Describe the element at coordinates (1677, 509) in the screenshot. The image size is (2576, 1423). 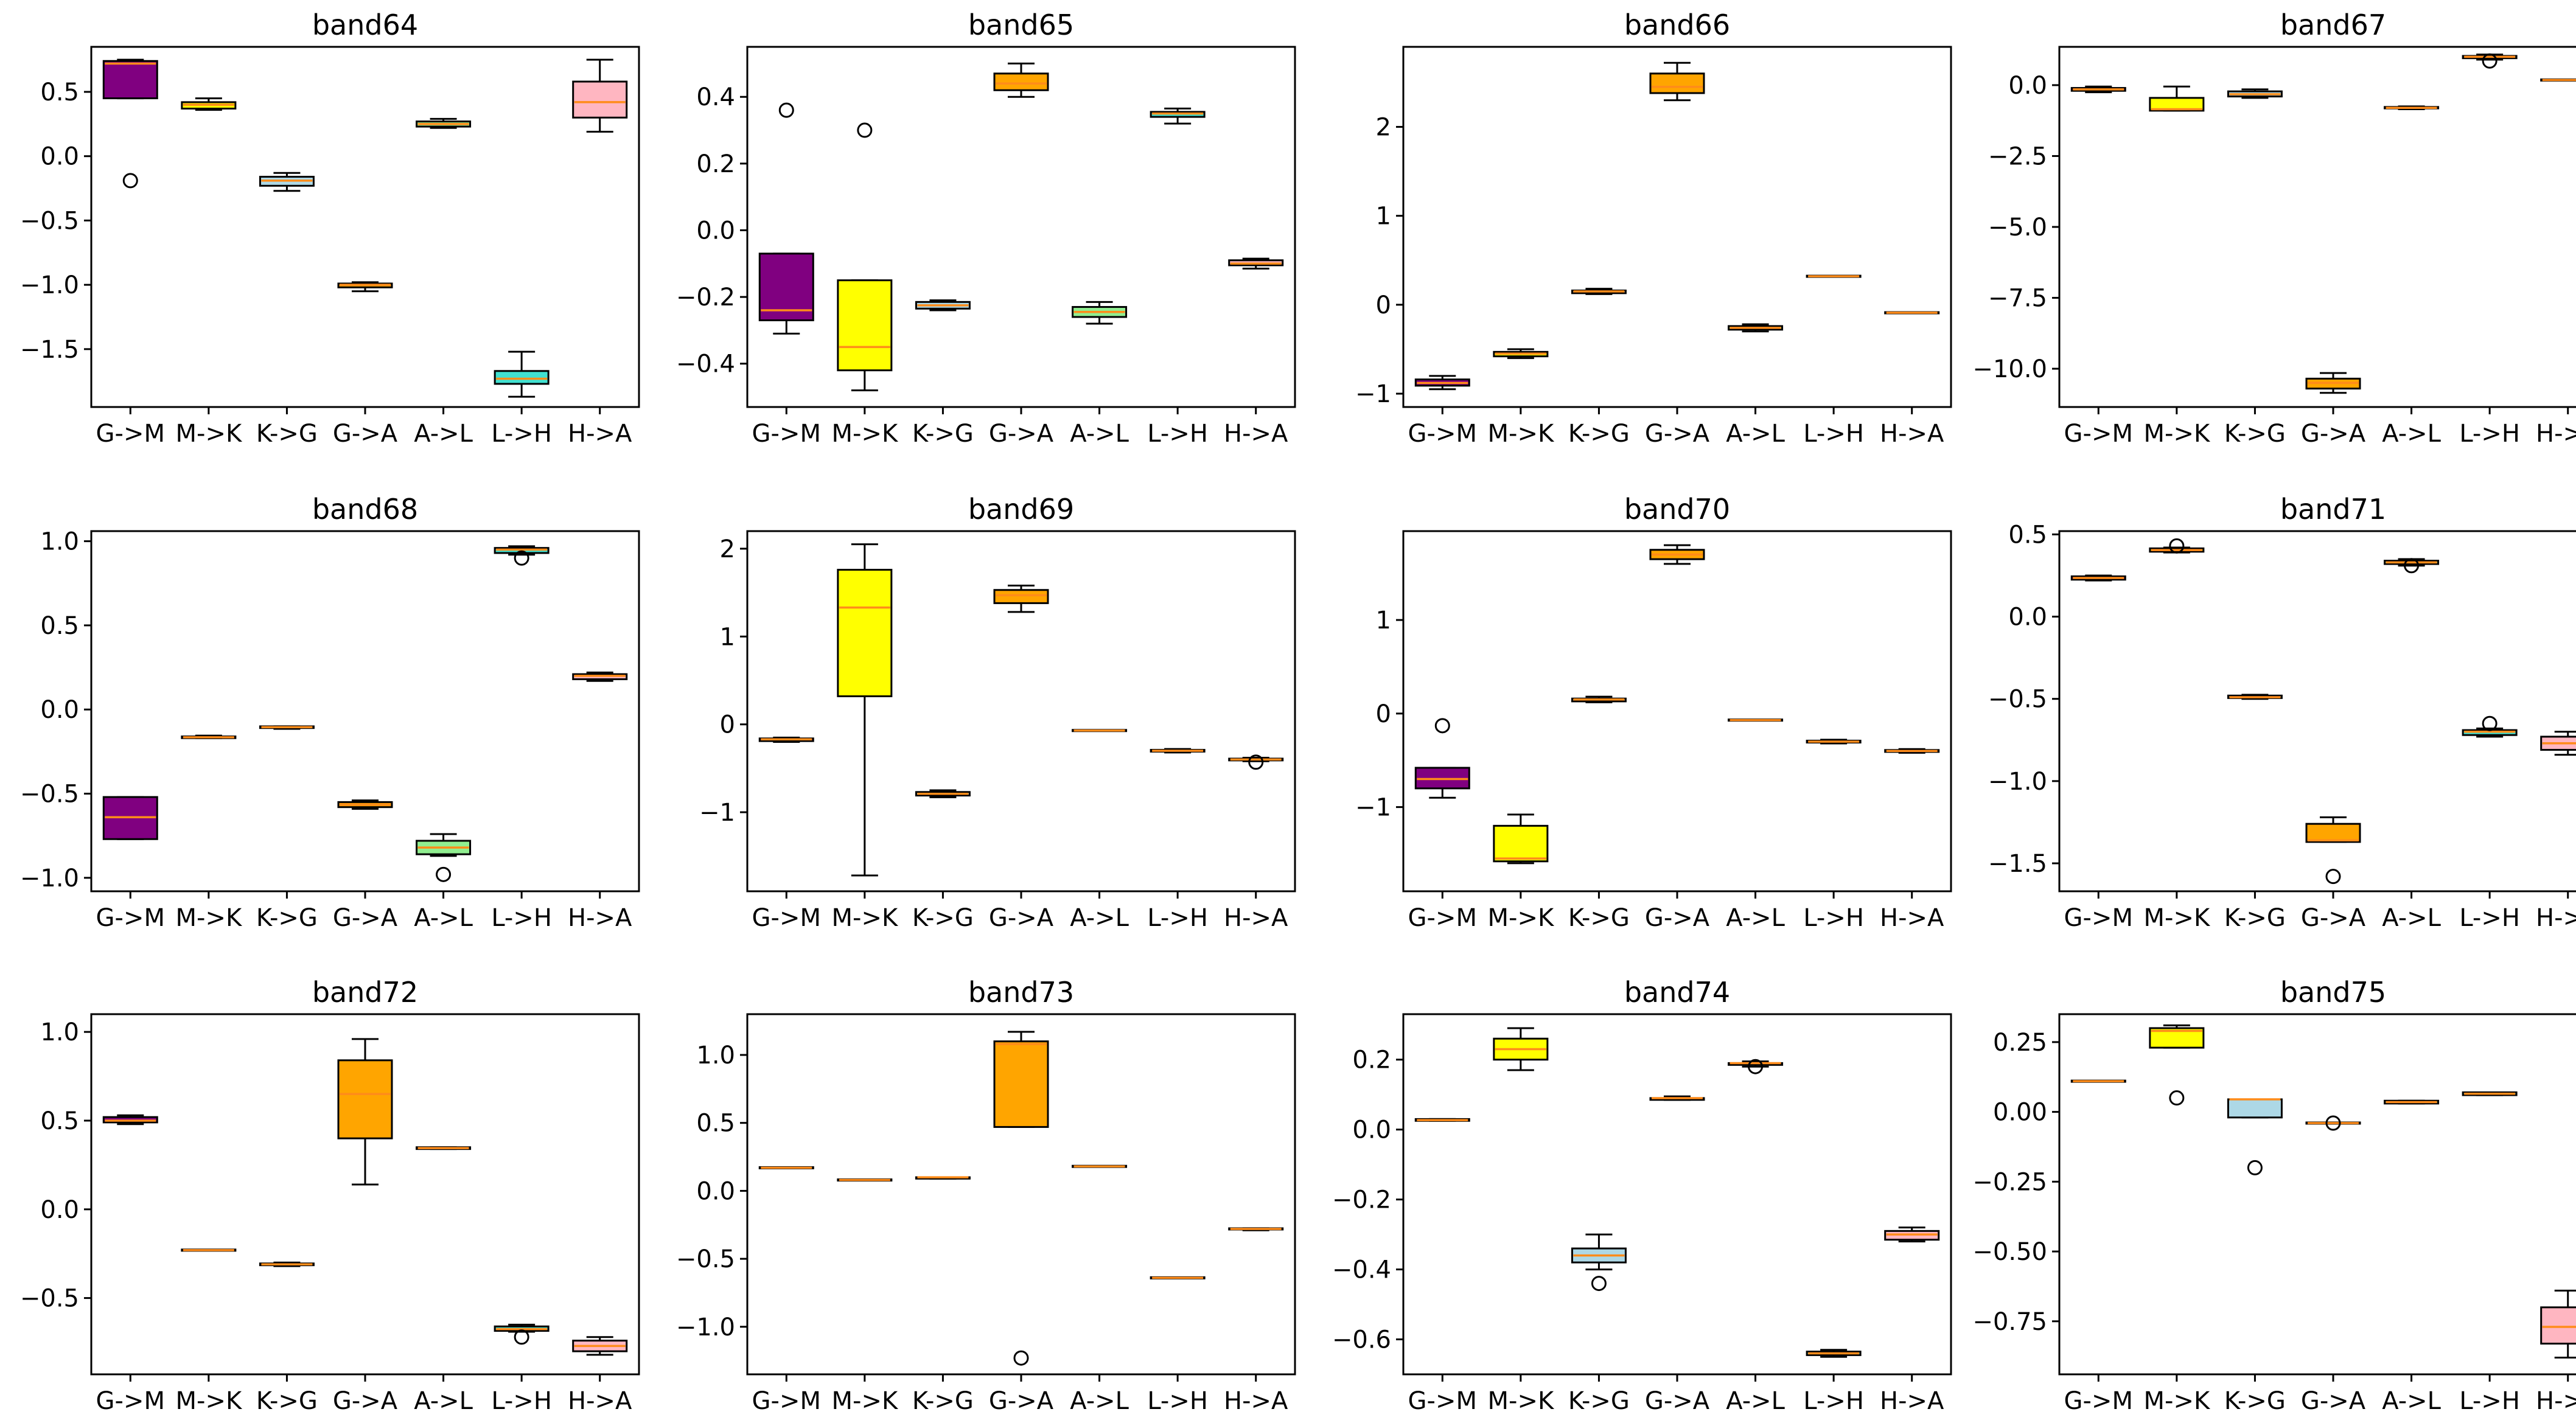
I see `panel-title: band70` at that location.